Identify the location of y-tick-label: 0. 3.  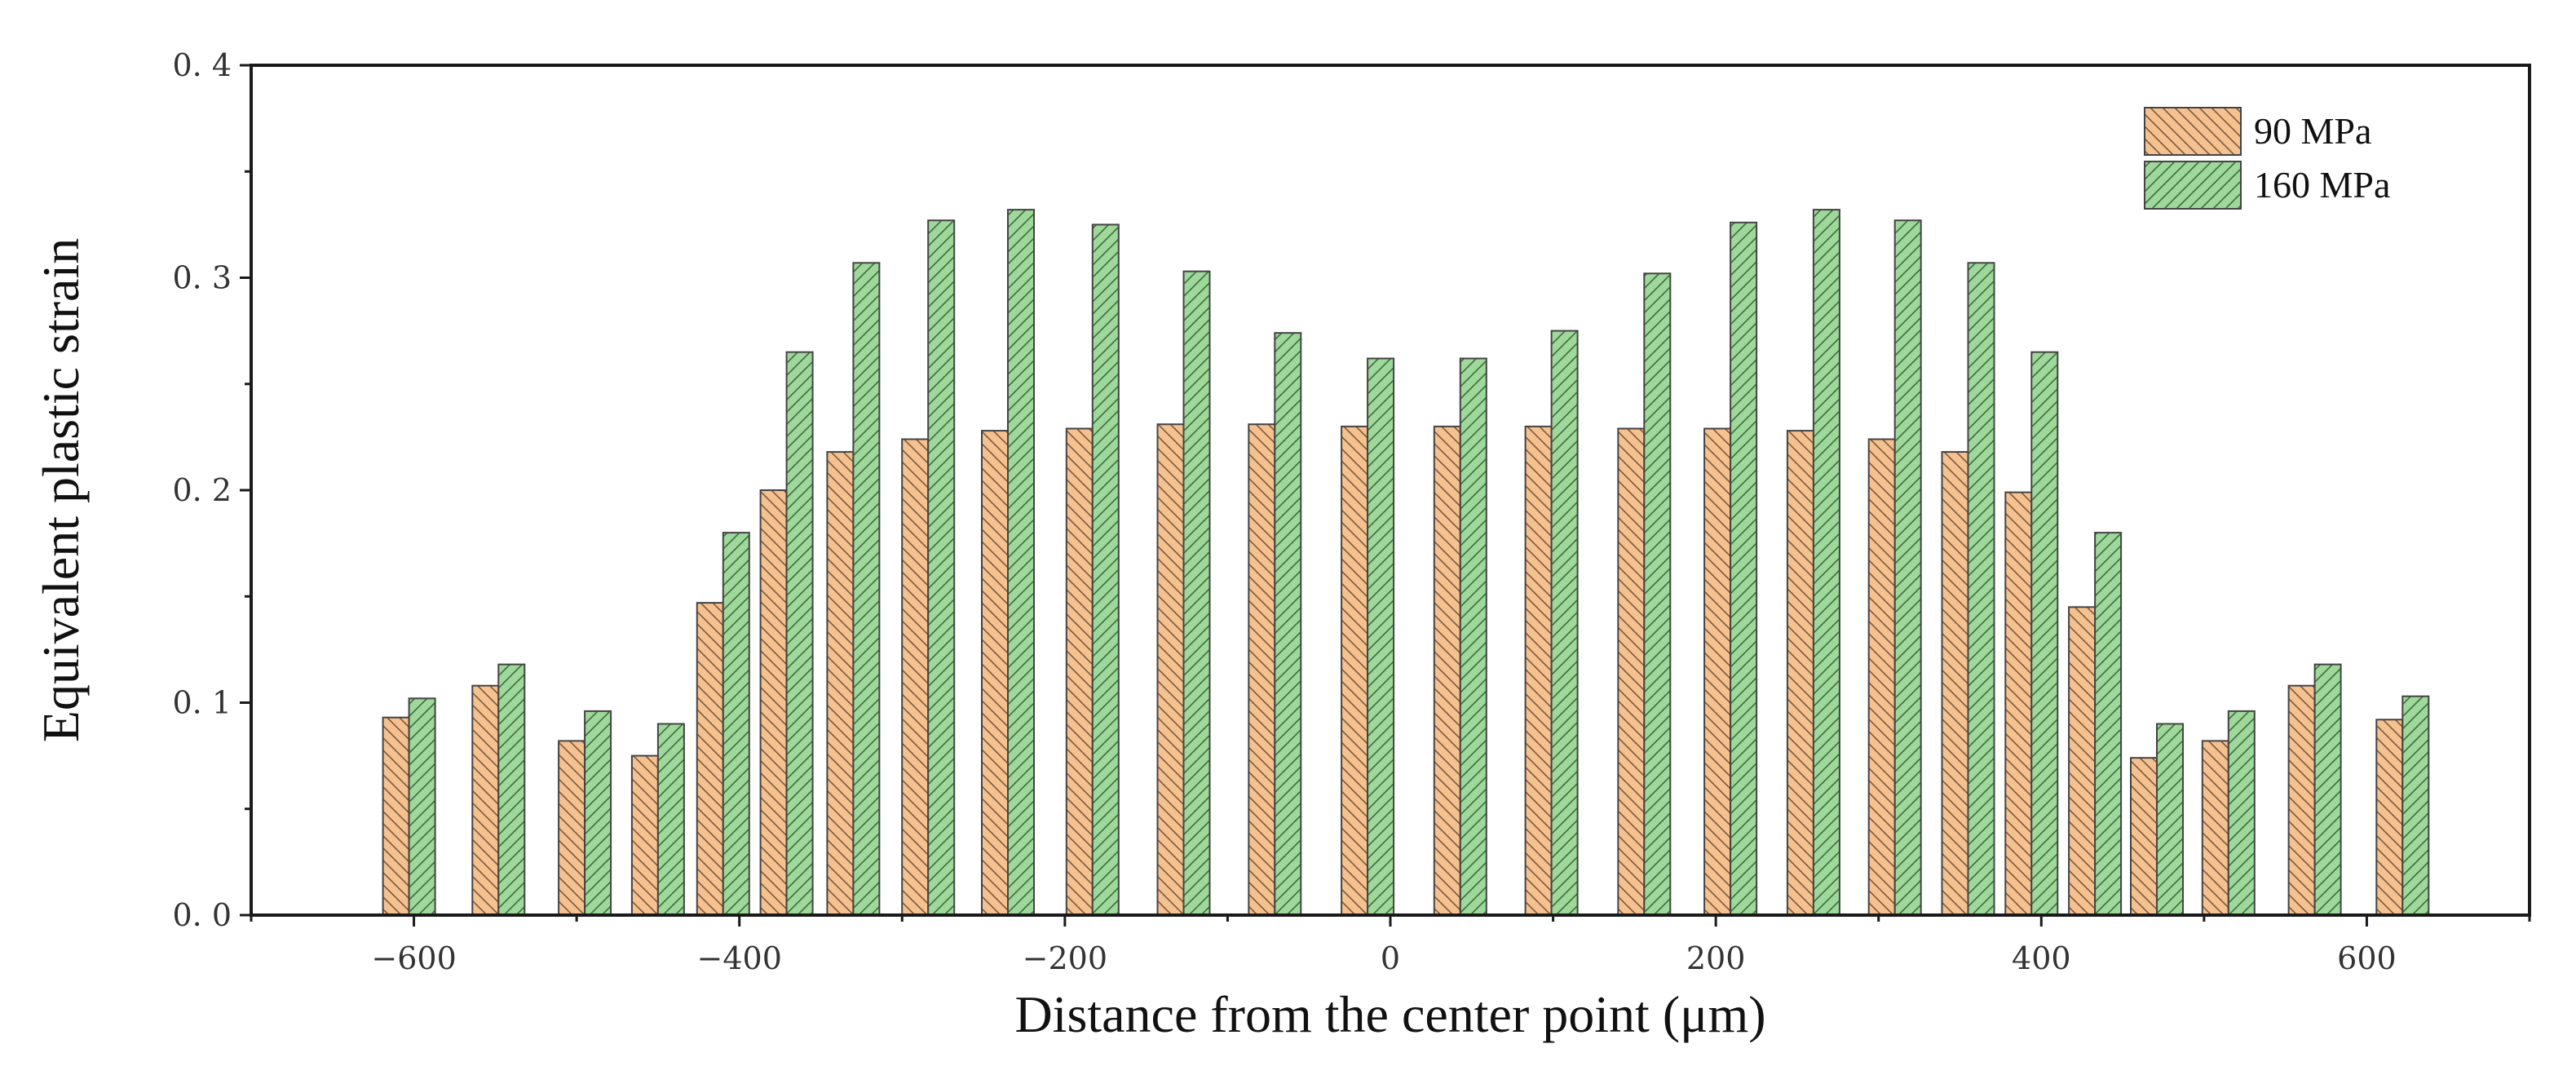
(202, 278).